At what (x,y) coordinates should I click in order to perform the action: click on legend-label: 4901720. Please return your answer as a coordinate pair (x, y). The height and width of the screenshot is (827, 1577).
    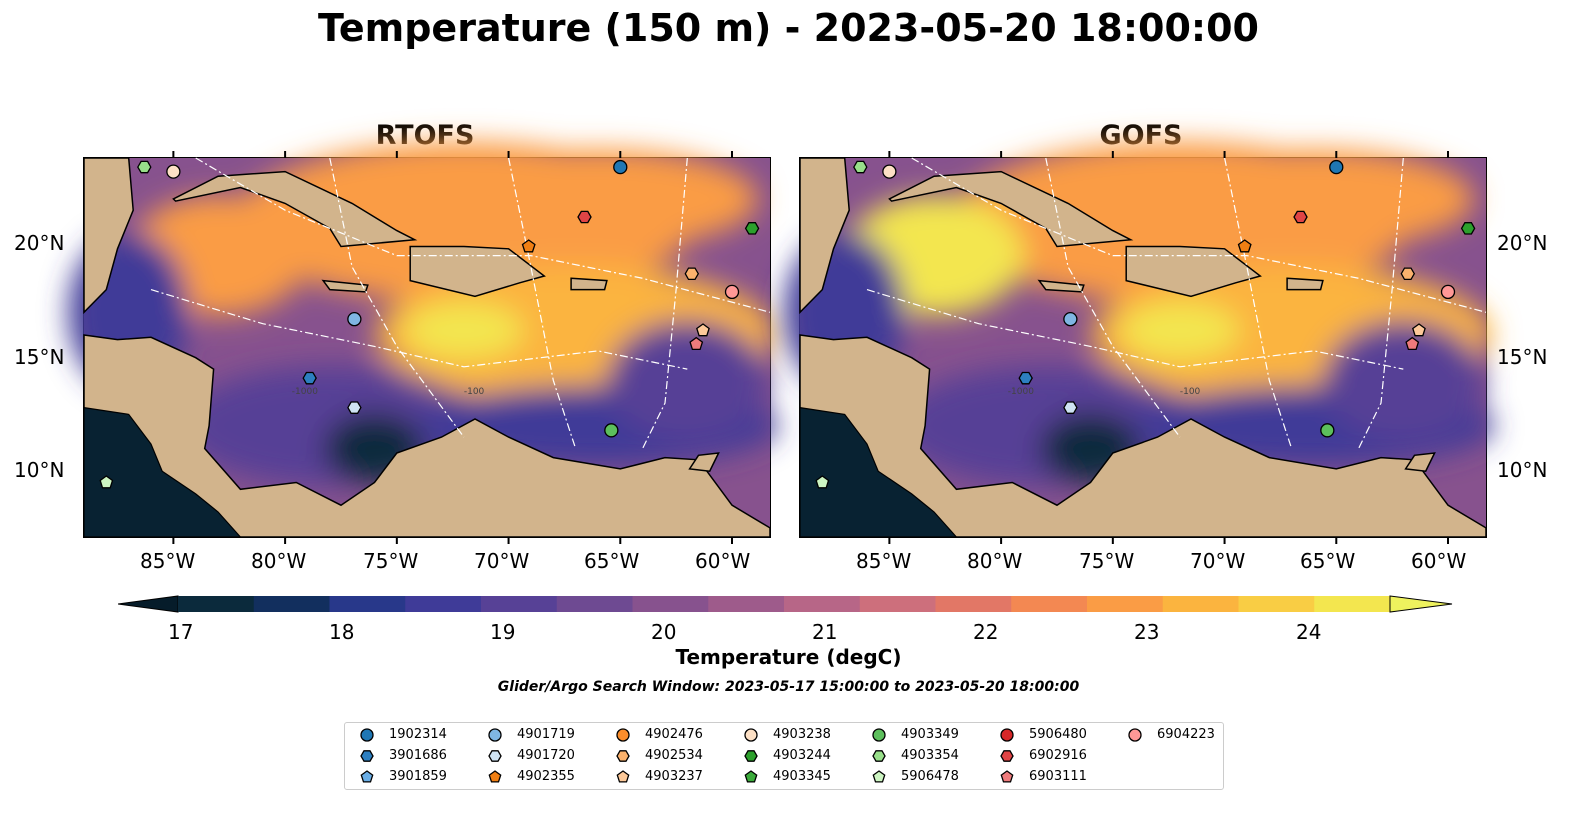
    Looking at the image, I should click on (546, 755).